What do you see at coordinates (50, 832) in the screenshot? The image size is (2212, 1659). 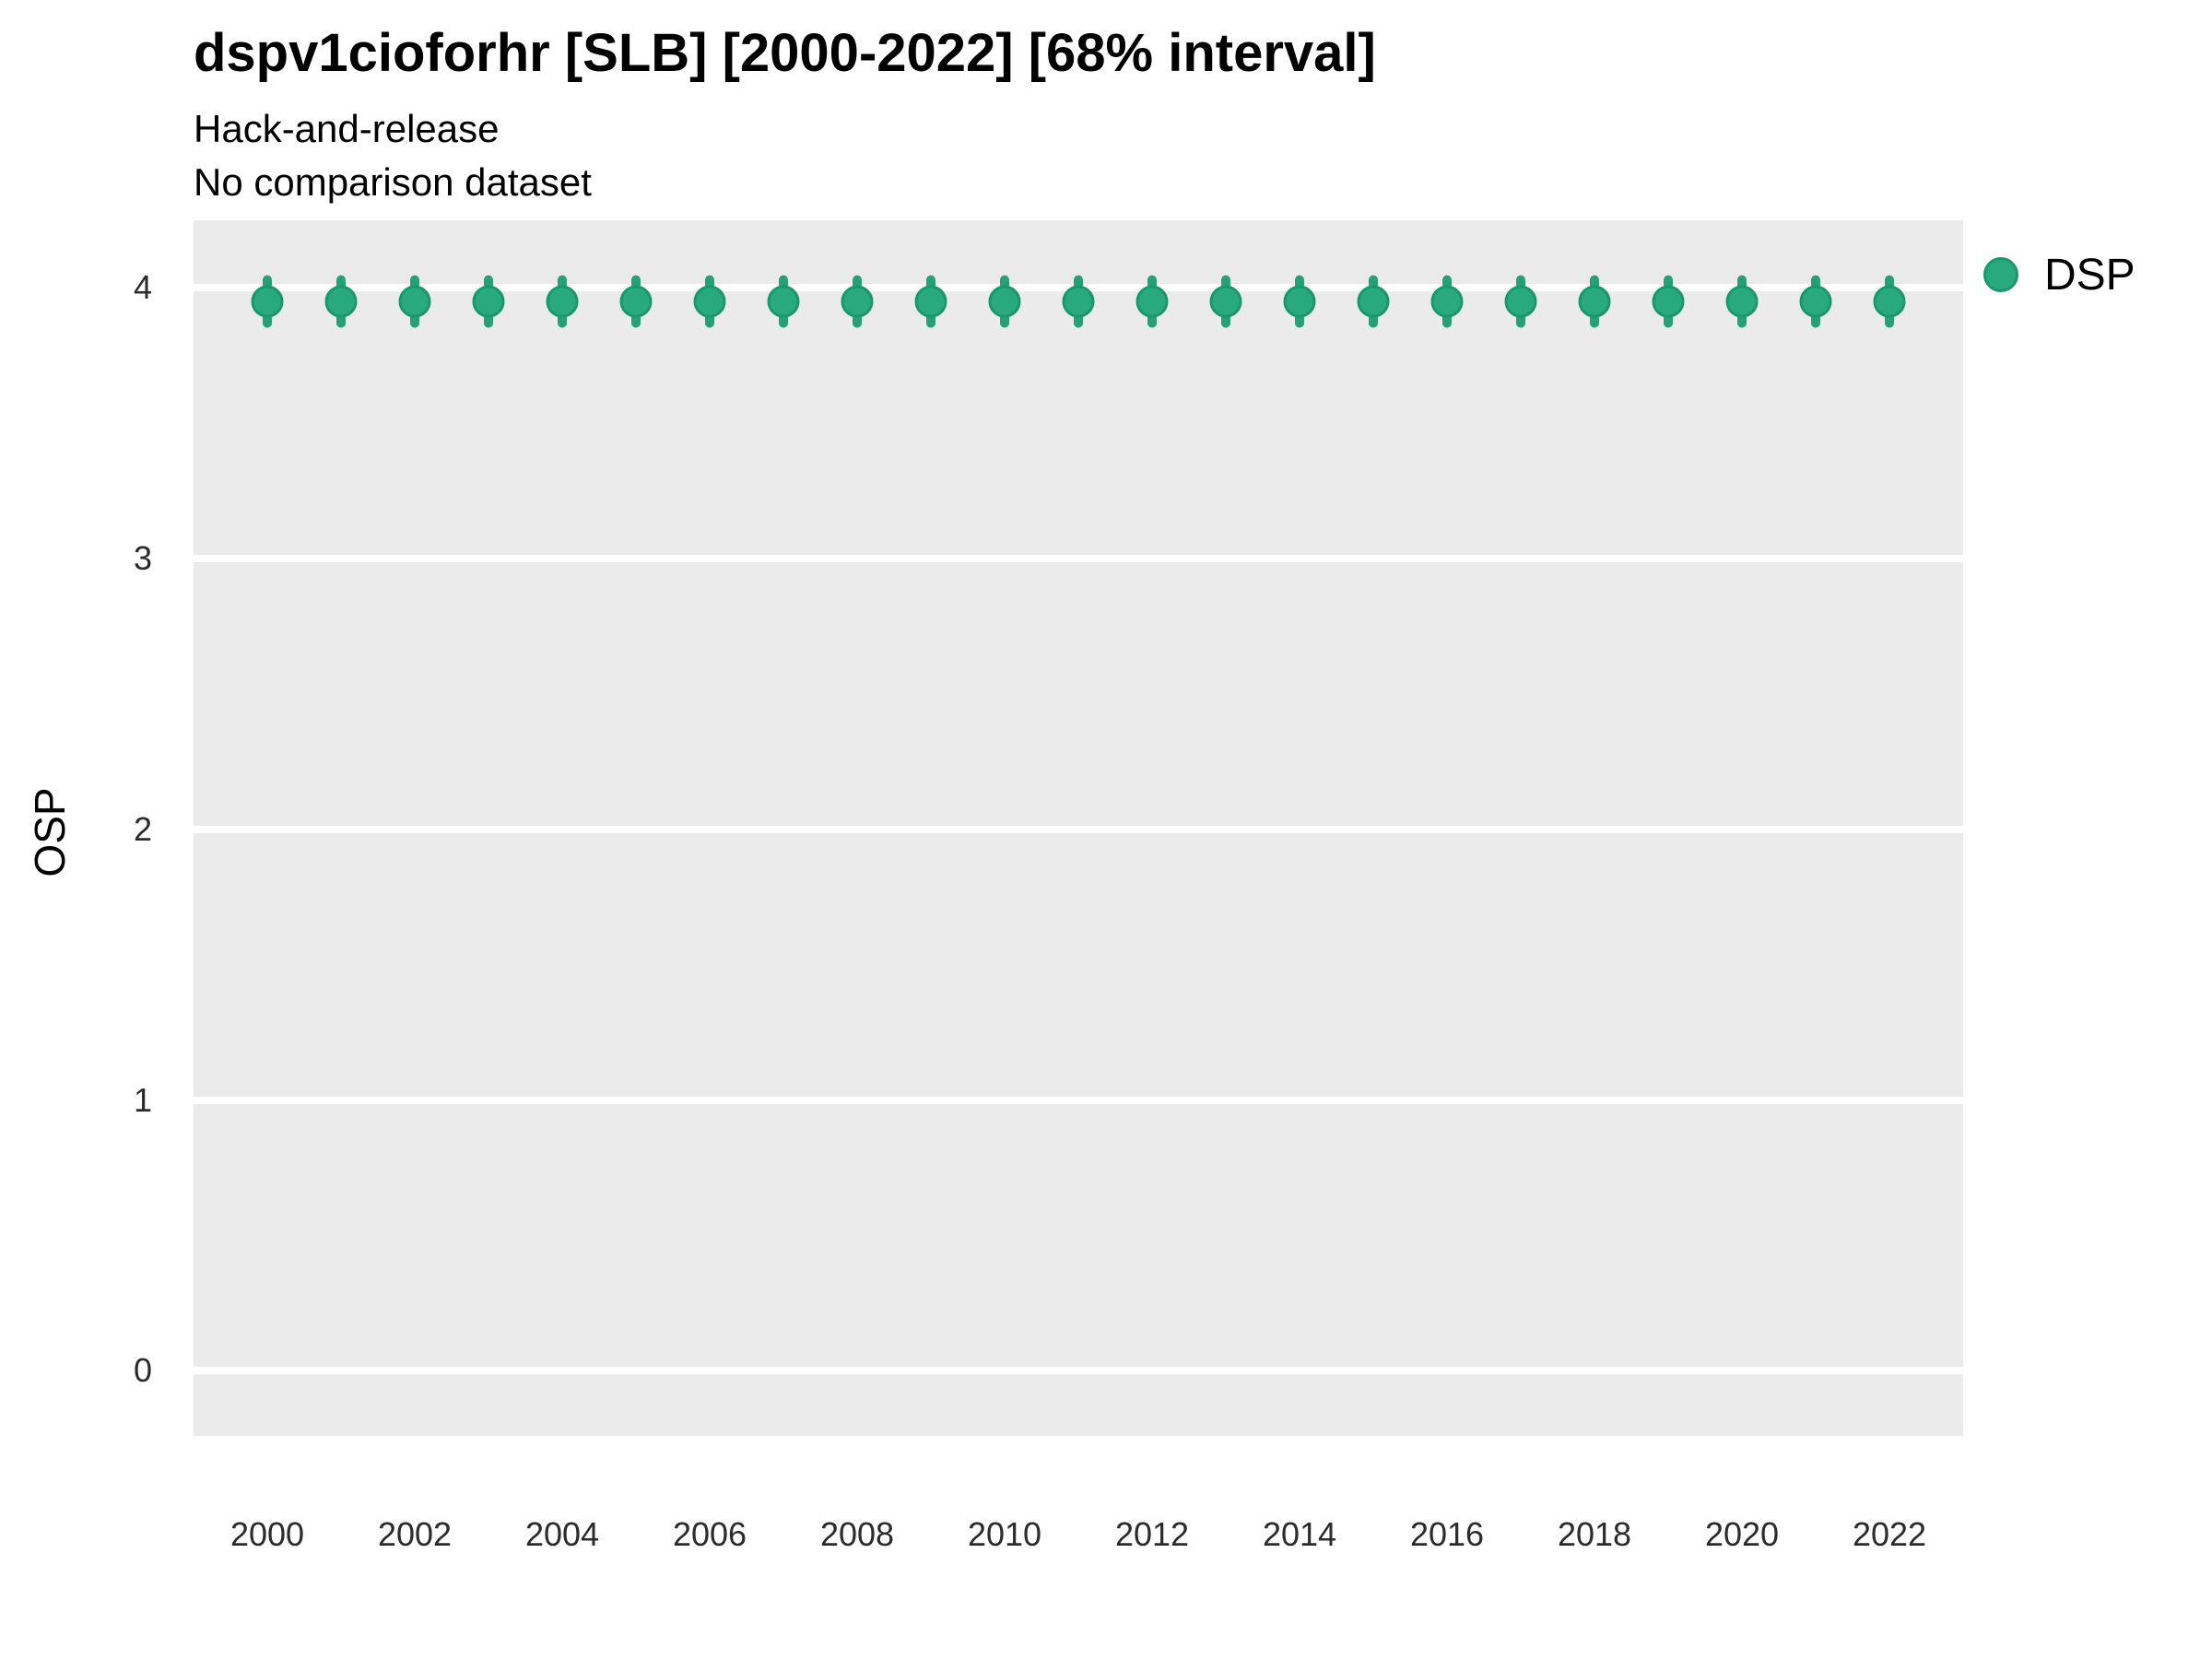 I see `y-axis-label: OSP` at bounding box center [50, 832].